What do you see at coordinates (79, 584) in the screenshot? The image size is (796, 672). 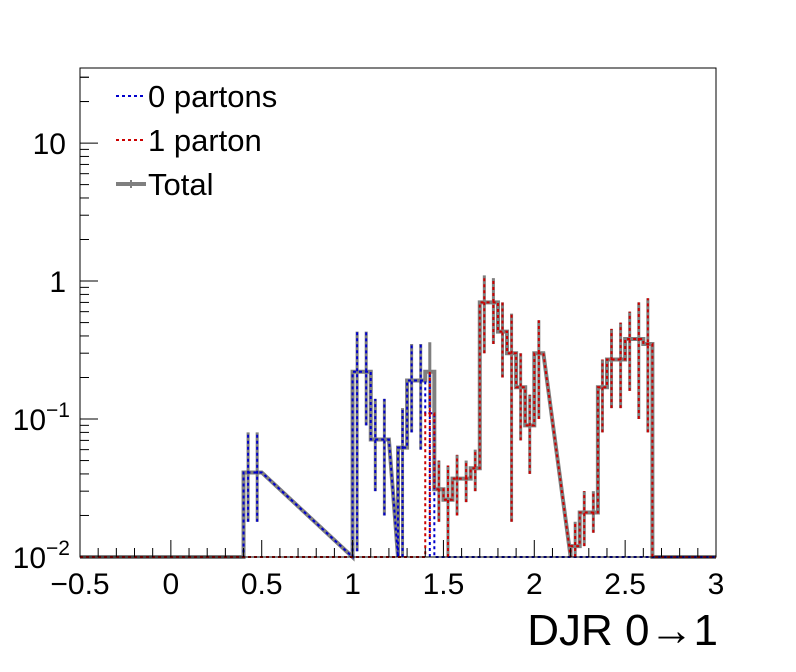 I see `x-tick-label: −0.5` at bounding box center [79, 584].